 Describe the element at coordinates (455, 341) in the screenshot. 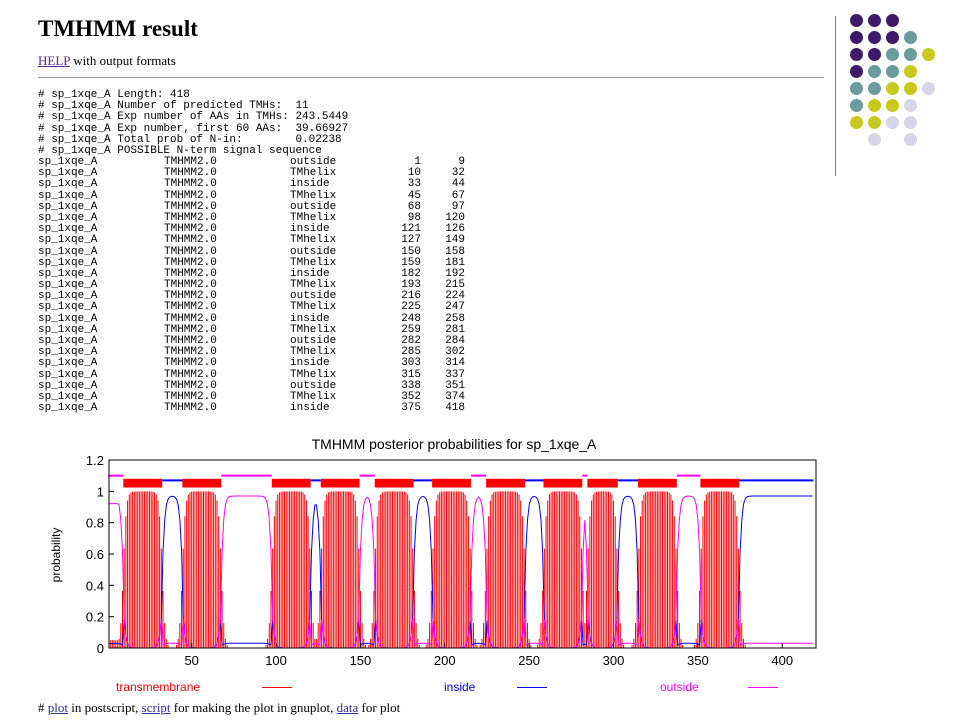

I see `cell-end: 284` at that location.